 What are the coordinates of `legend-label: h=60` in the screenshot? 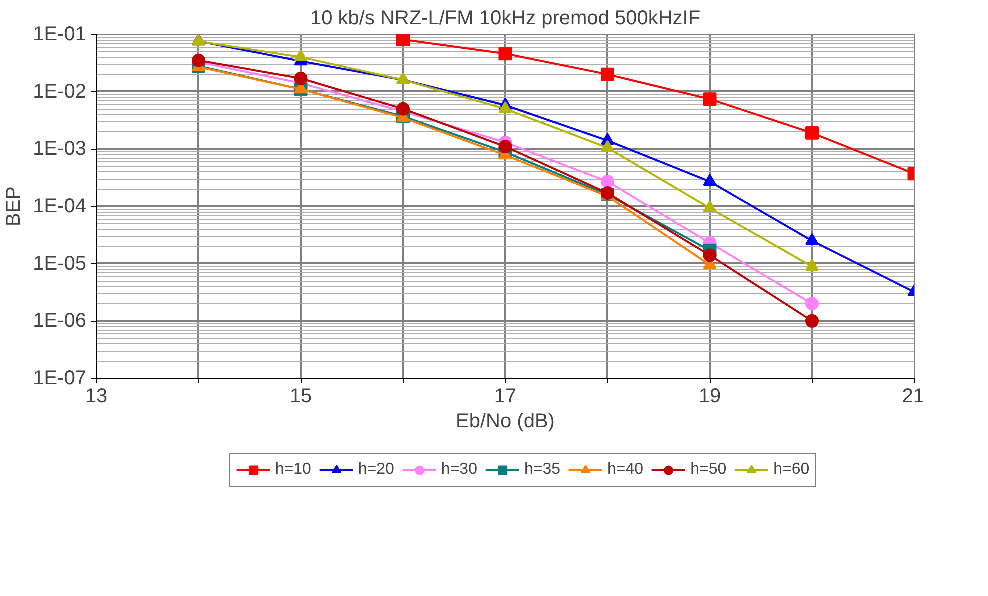 It's located at (792, 470).